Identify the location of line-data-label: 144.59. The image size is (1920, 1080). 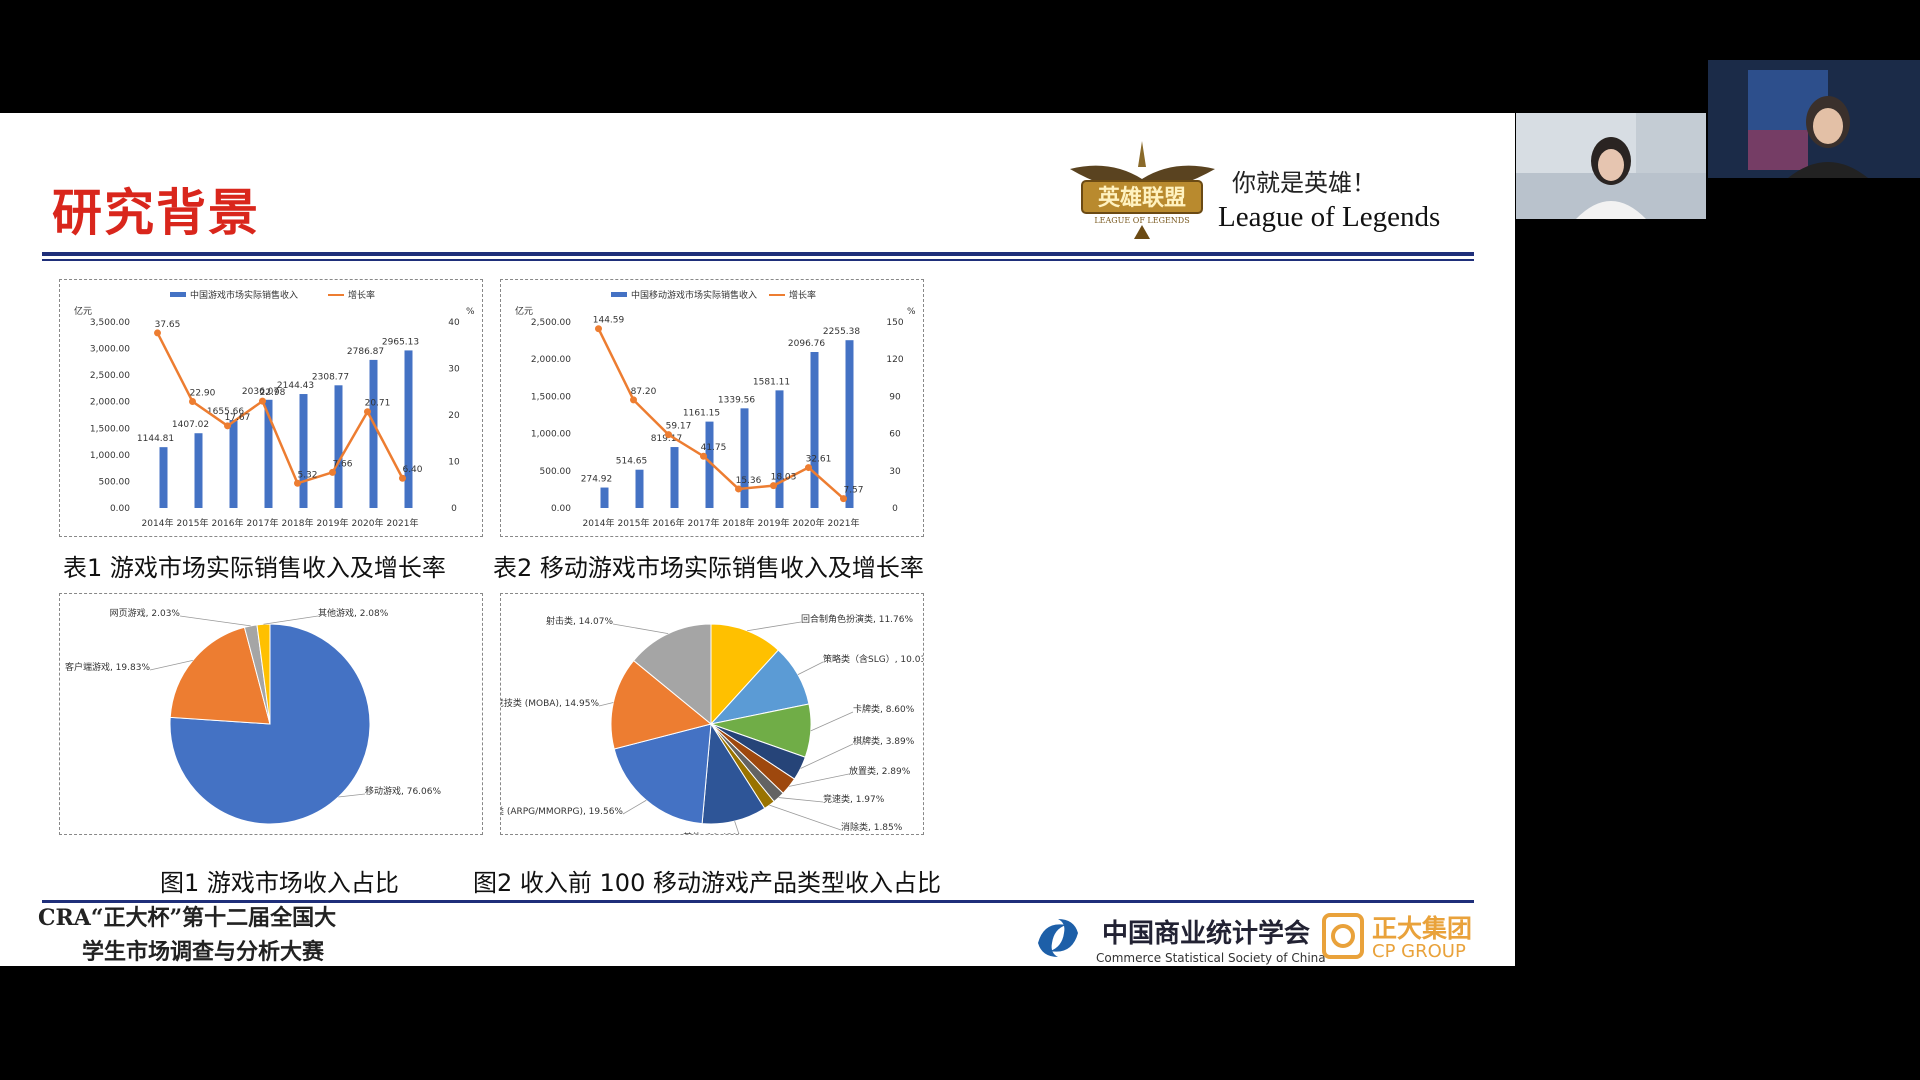
(609, 321).